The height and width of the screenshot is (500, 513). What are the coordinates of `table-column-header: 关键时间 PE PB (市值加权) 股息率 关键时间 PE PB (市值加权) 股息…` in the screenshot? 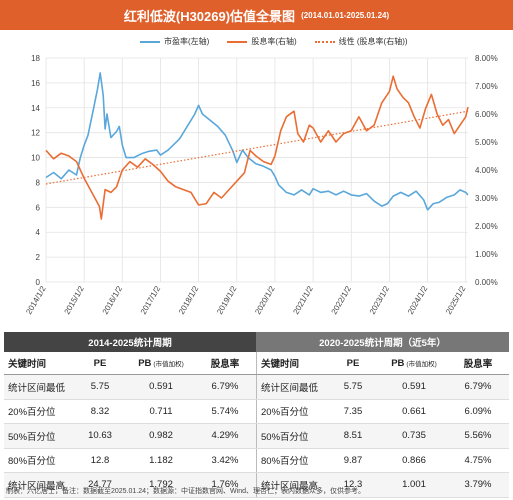 It's located at (256, 363).